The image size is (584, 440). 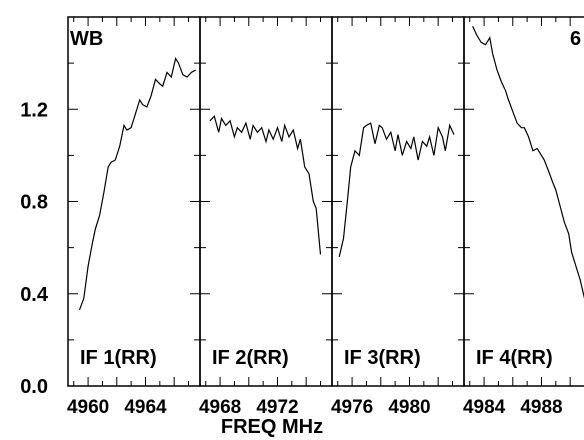 What do you see at coordinates (382, 358) in the screenshot?
I see `panel-label-3: IF 3(RR)` at bounding box center [382, 358].